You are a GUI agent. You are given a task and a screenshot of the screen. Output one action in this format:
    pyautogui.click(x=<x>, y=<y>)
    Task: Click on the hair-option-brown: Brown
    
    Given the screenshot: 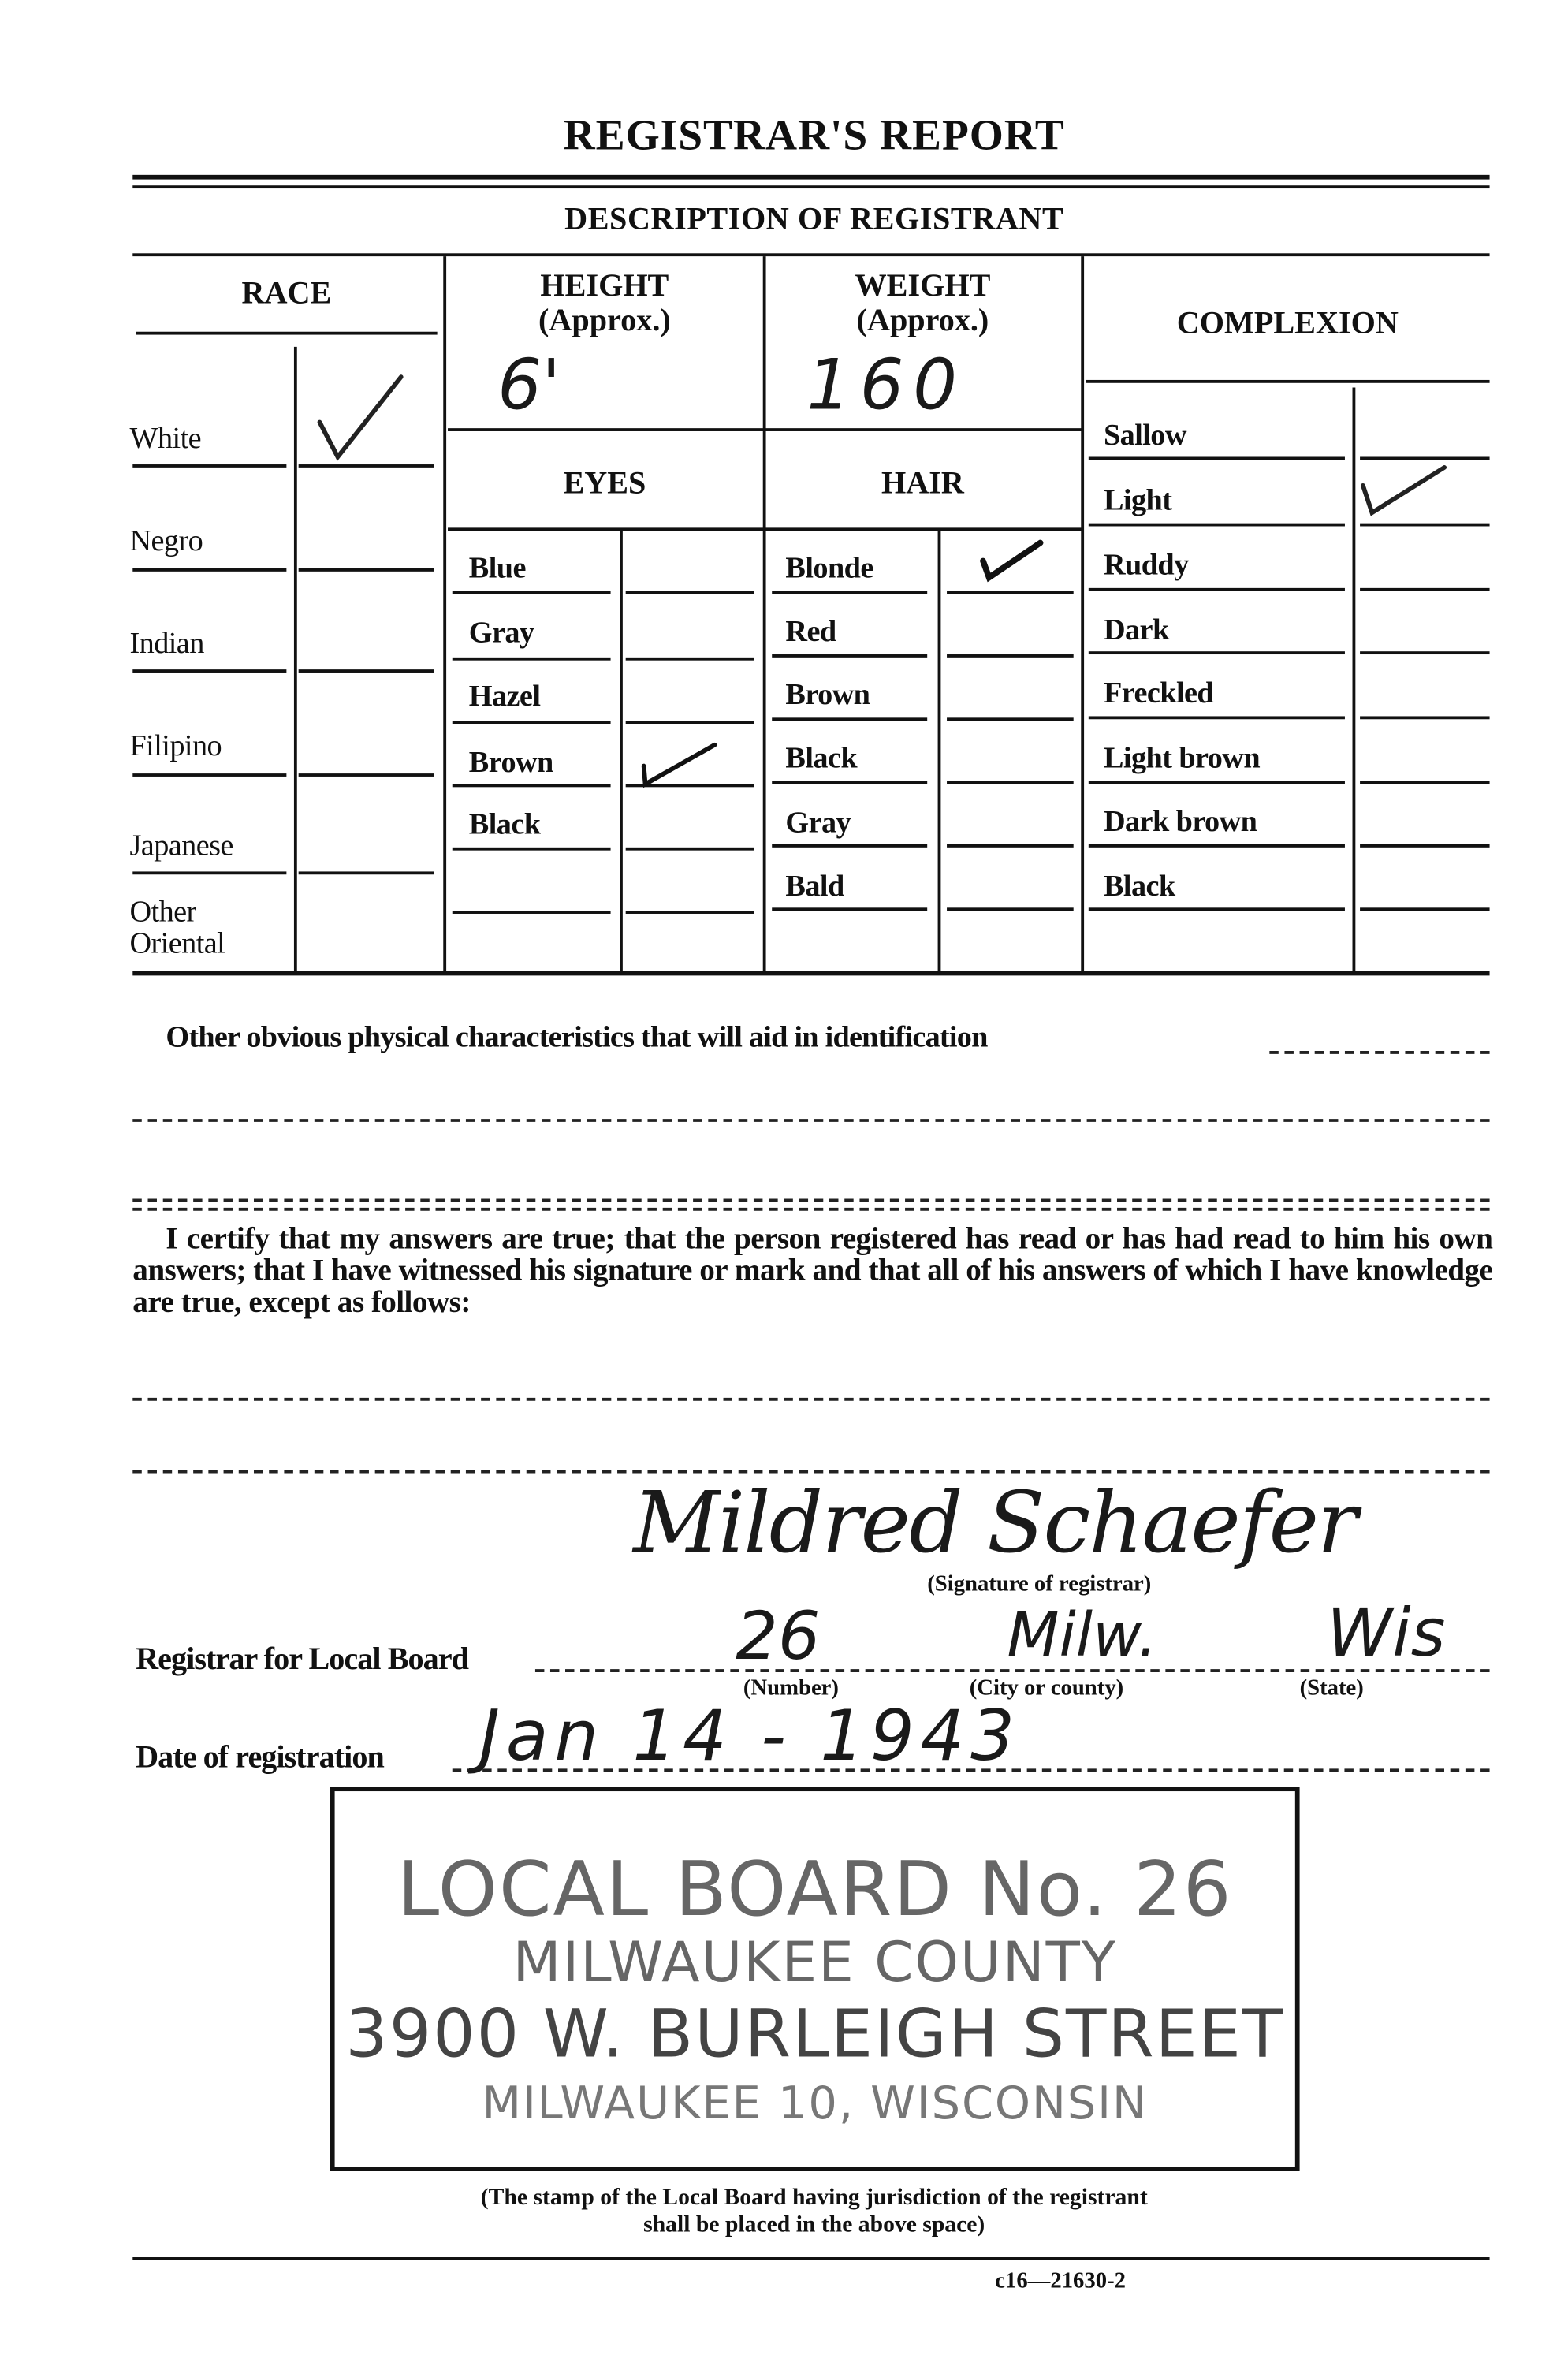 What is the action you would take?
    pyautogui.click(x=827, y=695)
    